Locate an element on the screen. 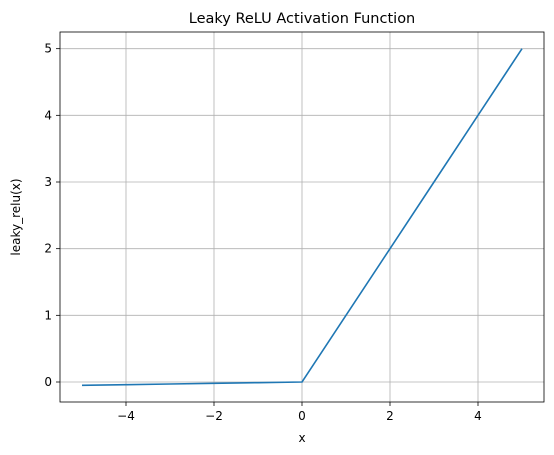  y-tick-label-1: 1 is located at coordinates (48, 315).